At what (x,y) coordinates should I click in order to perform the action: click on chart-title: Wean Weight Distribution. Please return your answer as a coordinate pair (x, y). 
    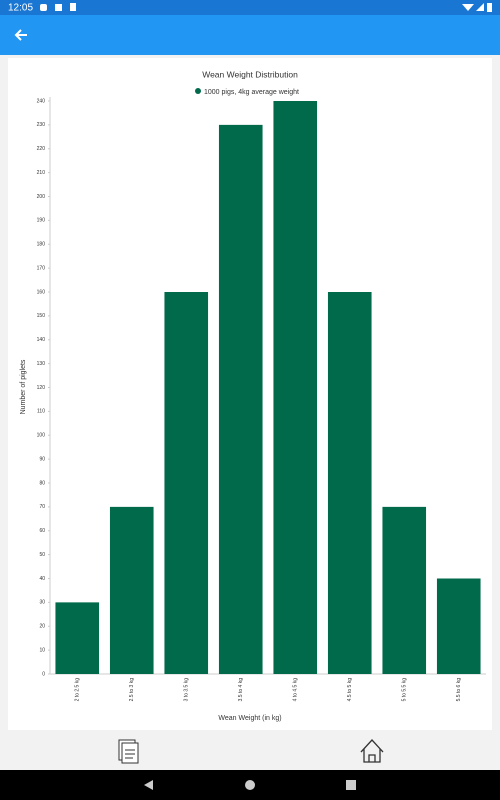
    Looking at the image, I should click on (250, 74).